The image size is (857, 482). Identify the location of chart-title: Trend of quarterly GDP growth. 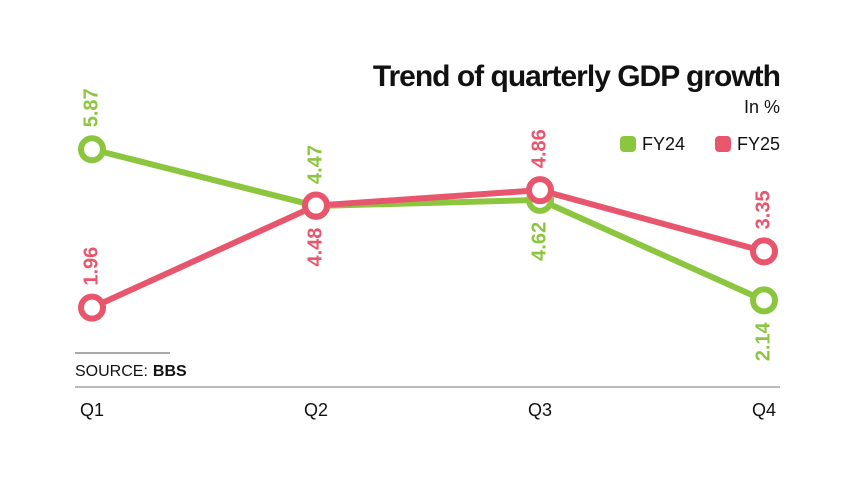
(576, 76).